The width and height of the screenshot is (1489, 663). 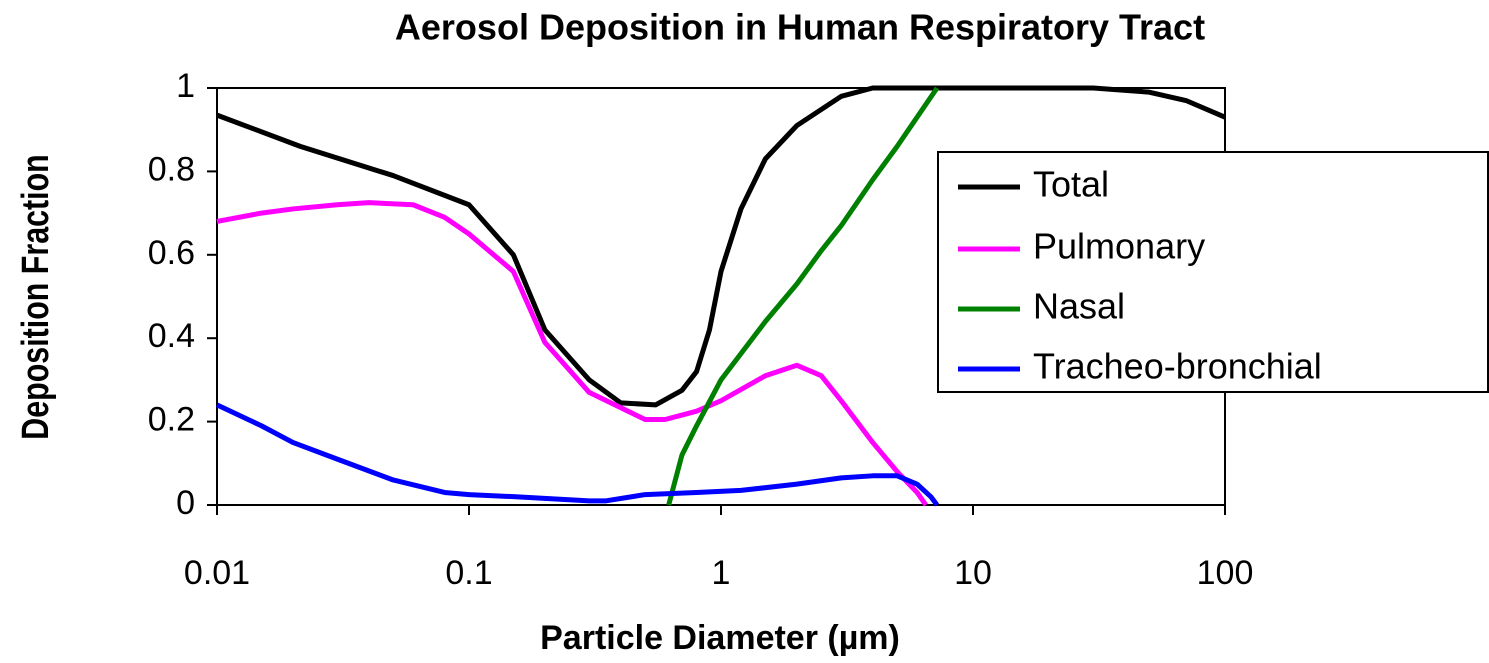 What do you see at coordinates (973, 573) in the screenshot?
I see `x-tick-label: 10` at bounding box center [973, 573].